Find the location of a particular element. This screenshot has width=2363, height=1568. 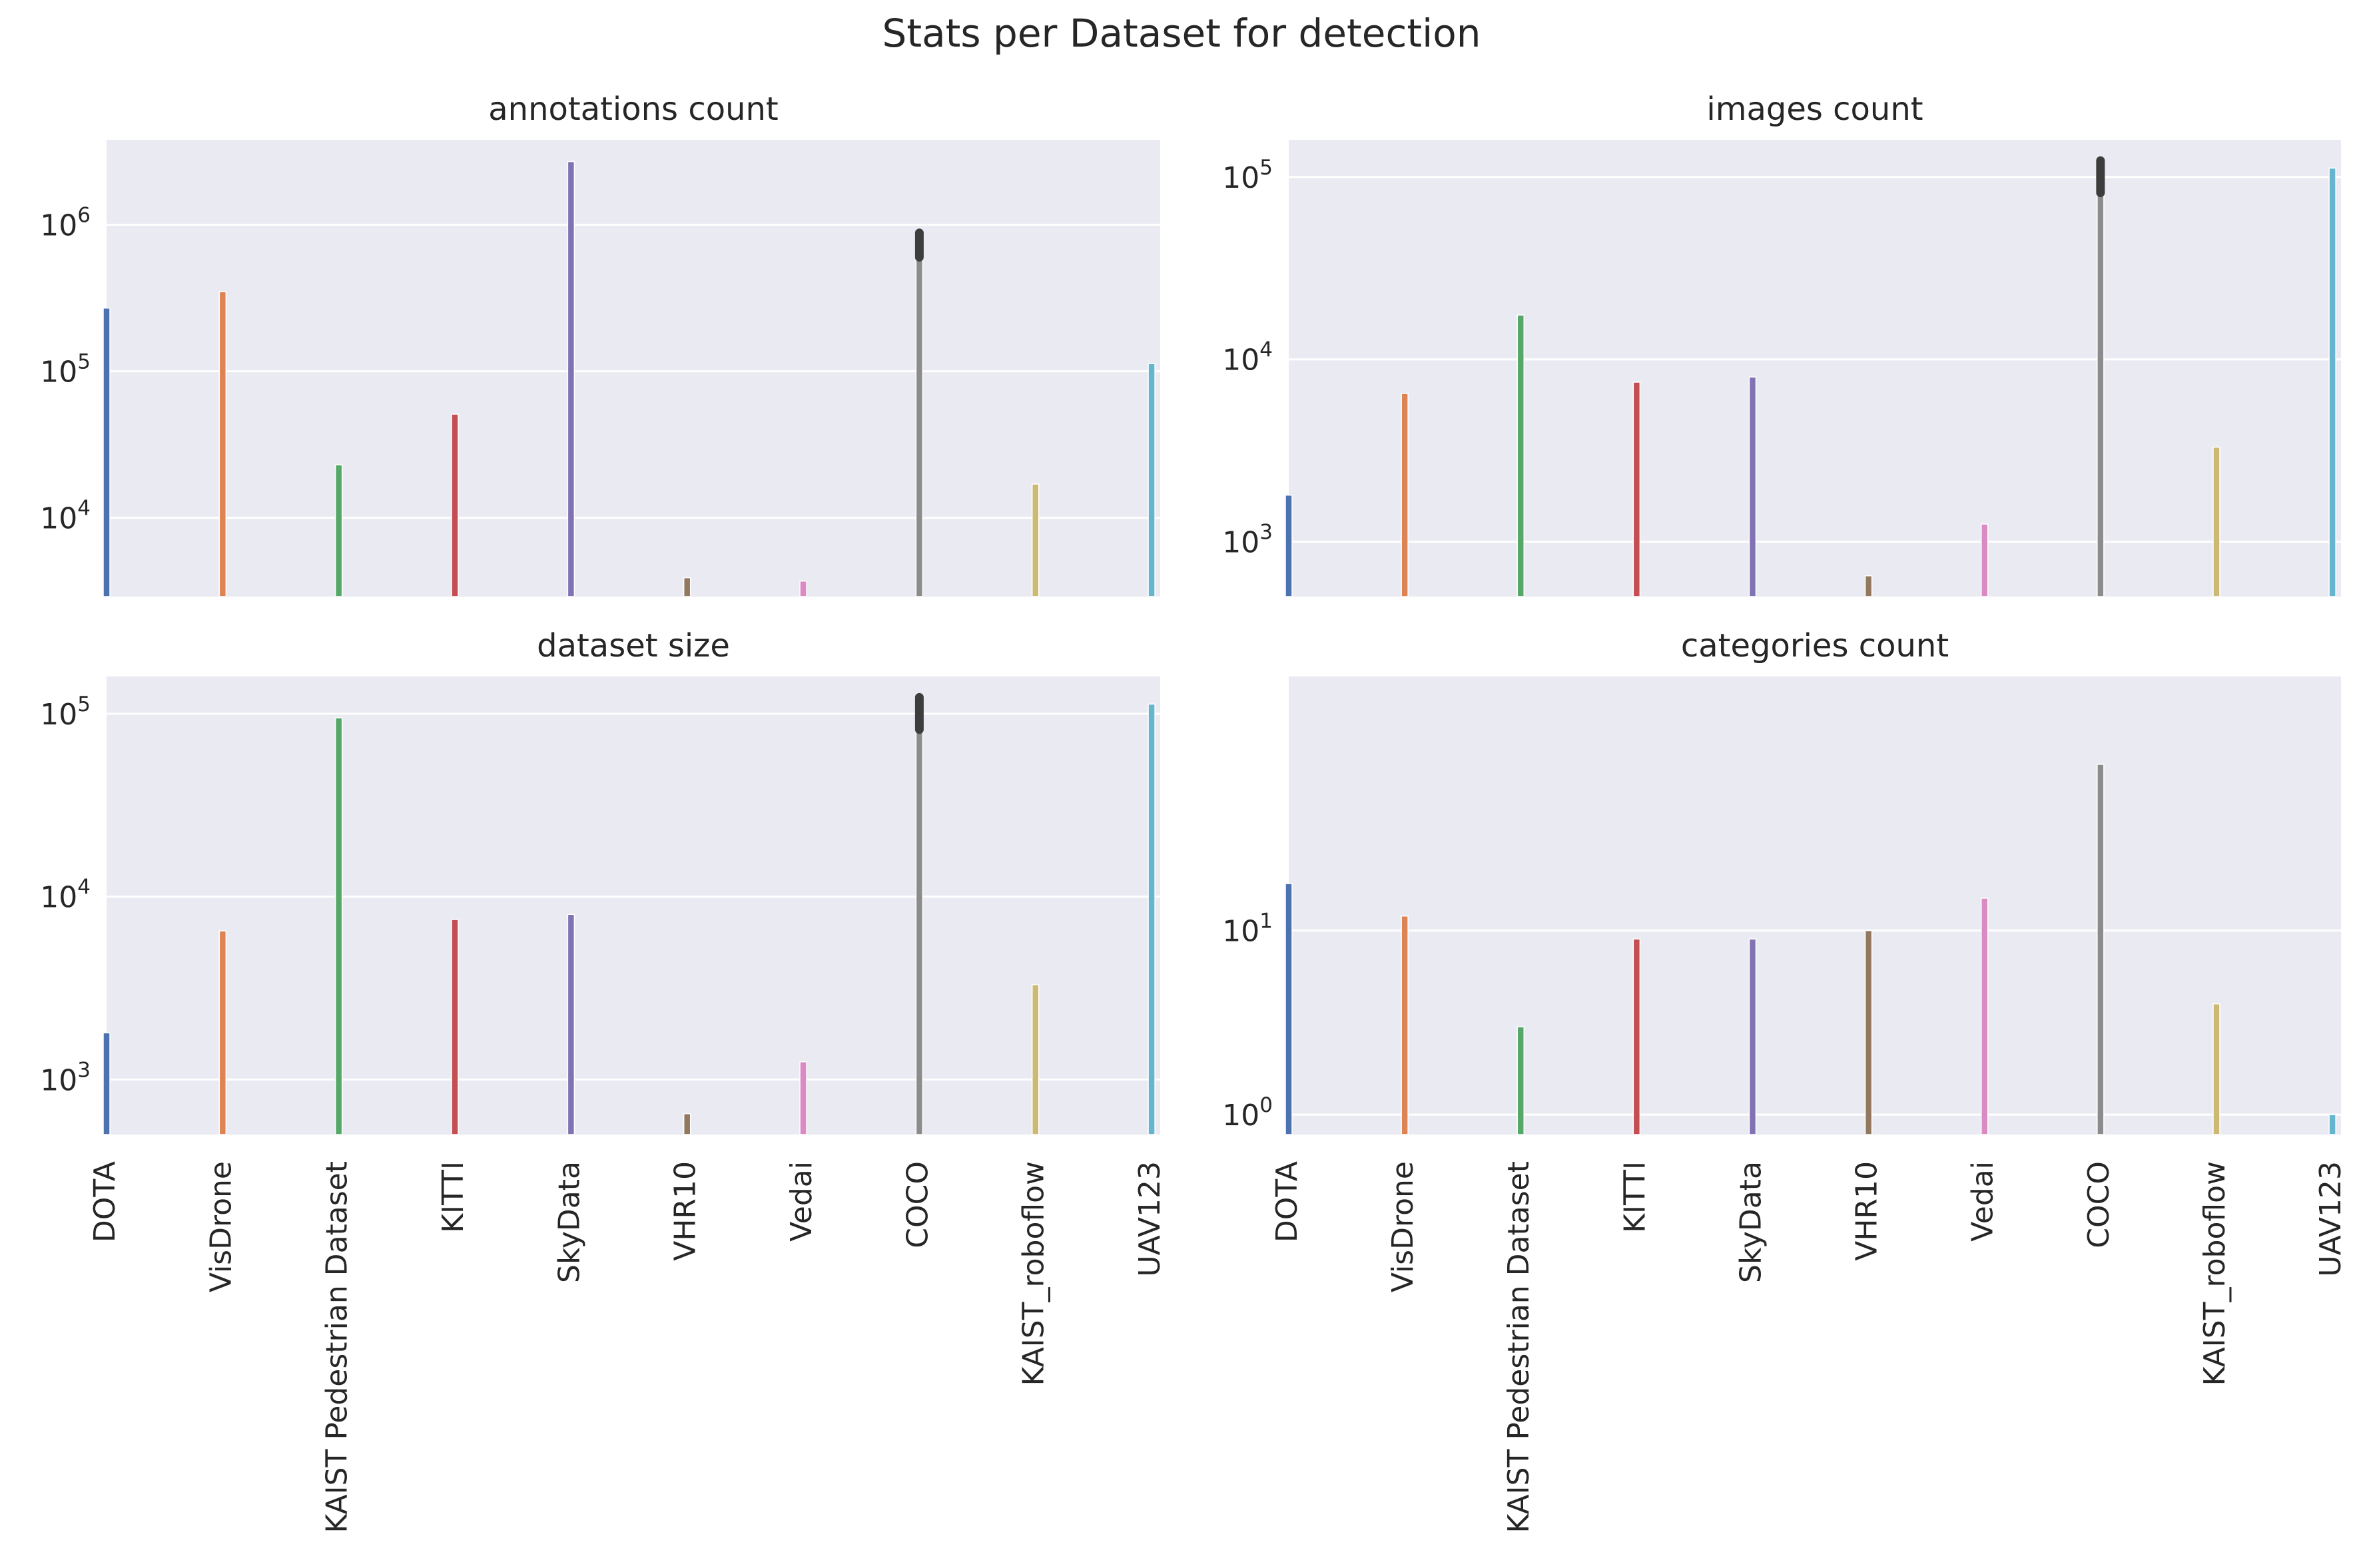

subplot3-y-tick-label: 10³ is located at coordinates (65, 1077).